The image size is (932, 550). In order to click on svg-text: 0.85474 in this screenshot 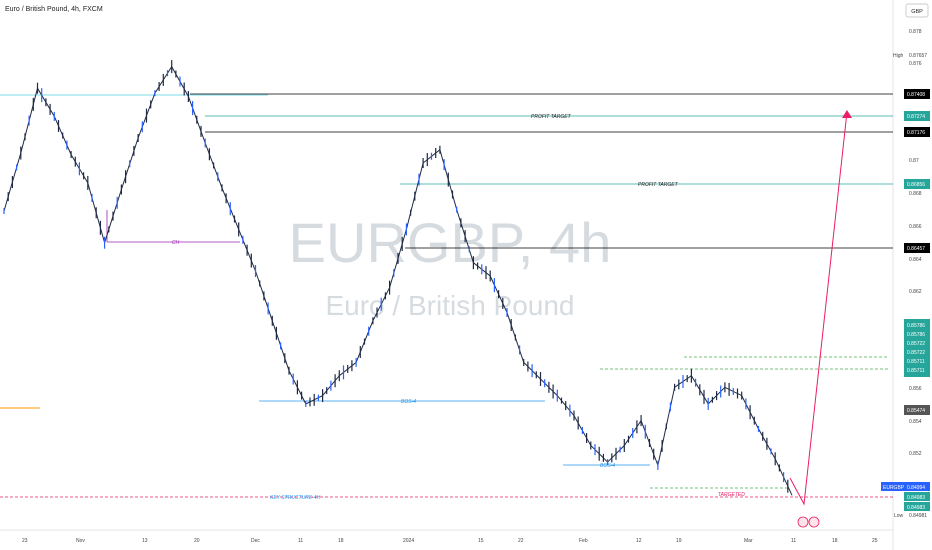, I will do `click(916, 411)`.